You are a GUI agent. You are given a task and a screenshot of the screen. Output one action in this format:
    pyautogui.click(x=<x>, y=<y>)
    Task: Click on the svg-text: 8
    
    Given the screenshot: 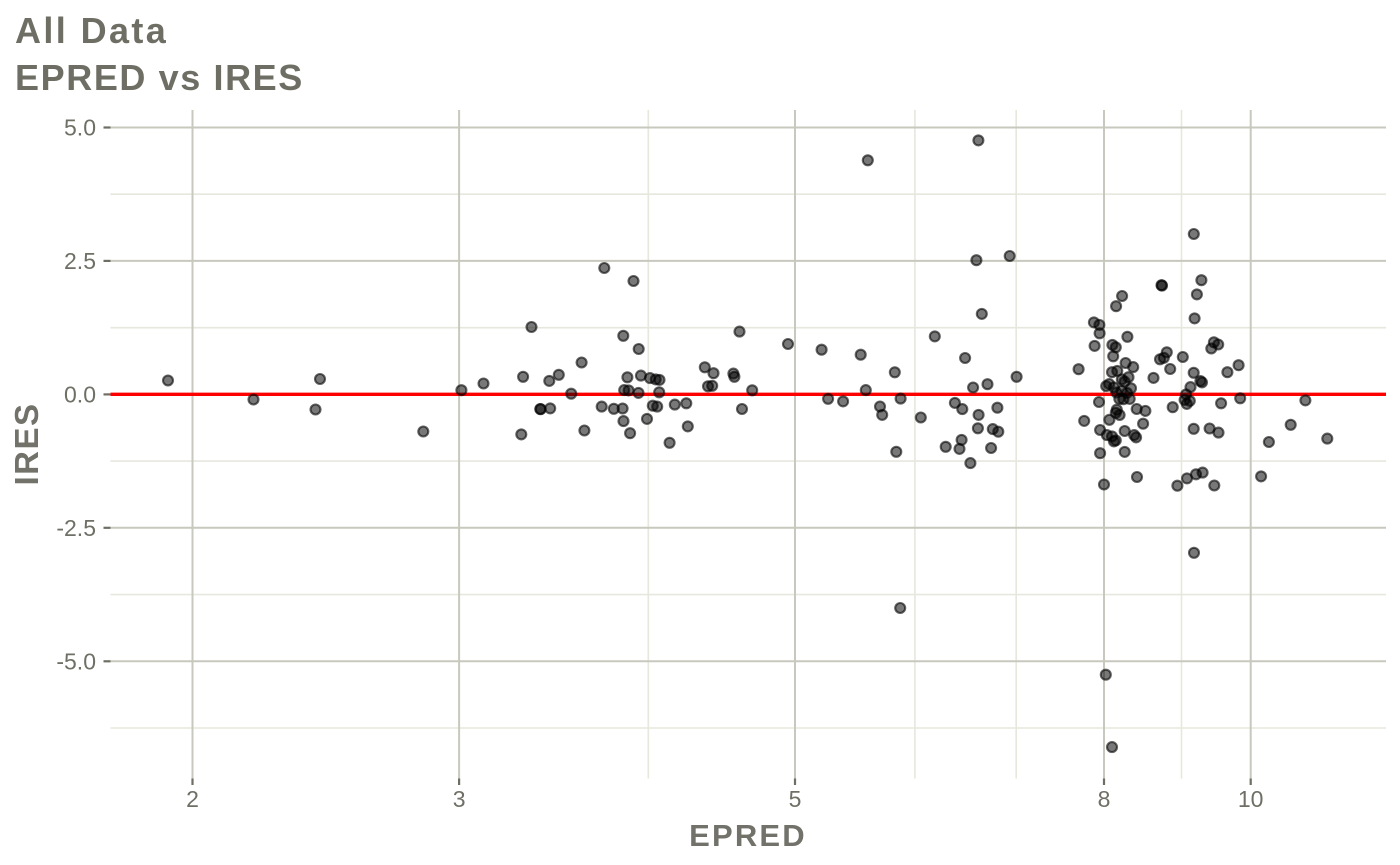 What is the action you would take?
    pyautogui.click(x=1104, y=799)
    